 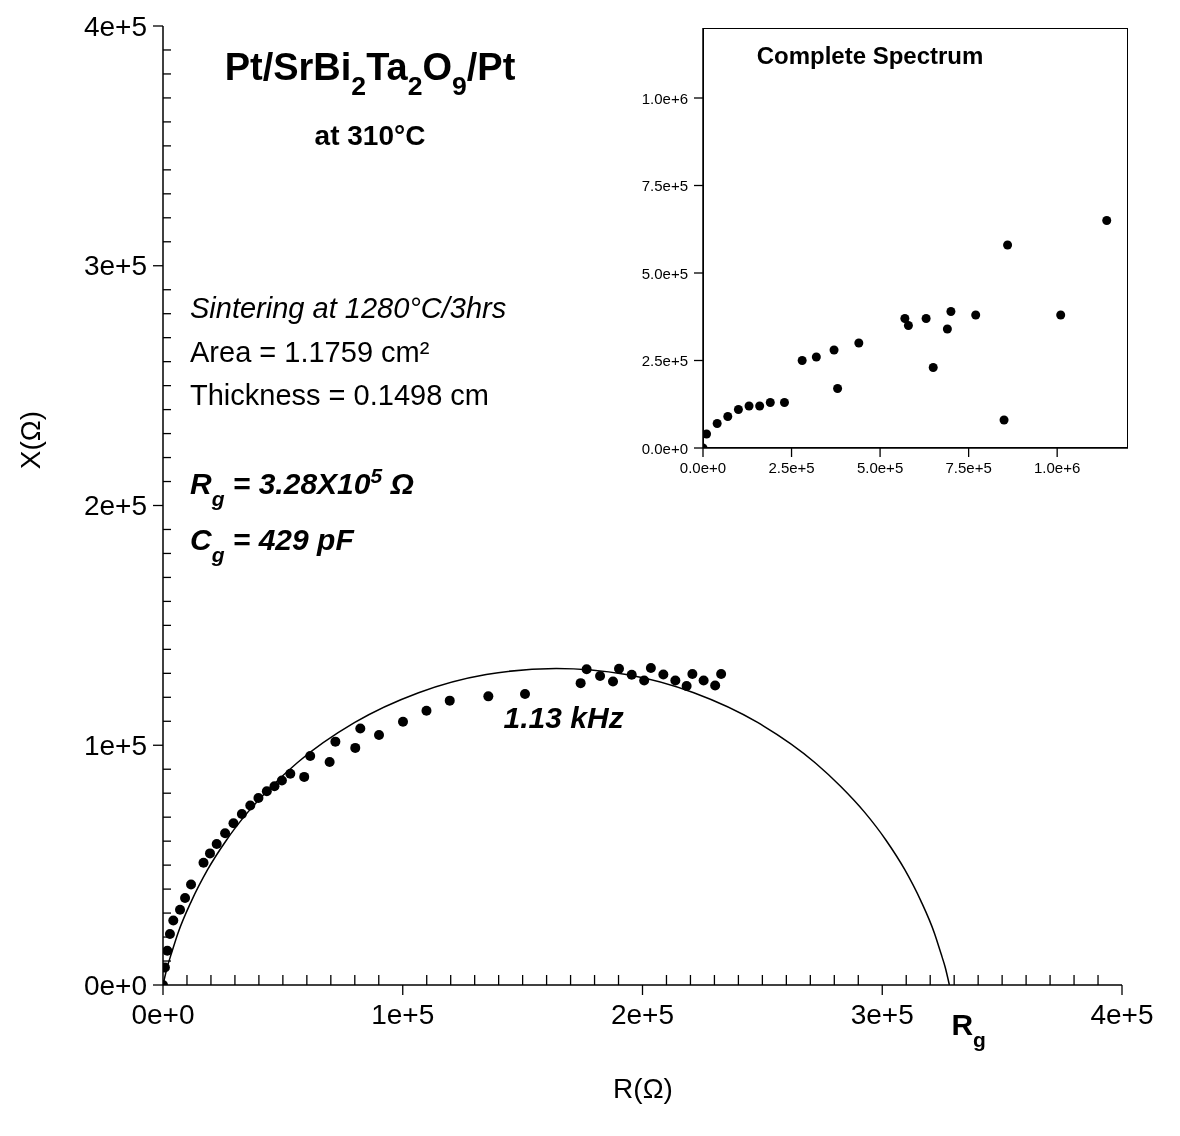 I want to click on text: Pt/SrBi$_{2}$Ta$_{2}$O$_{9}$/Pt, so click(x=370, y=73).